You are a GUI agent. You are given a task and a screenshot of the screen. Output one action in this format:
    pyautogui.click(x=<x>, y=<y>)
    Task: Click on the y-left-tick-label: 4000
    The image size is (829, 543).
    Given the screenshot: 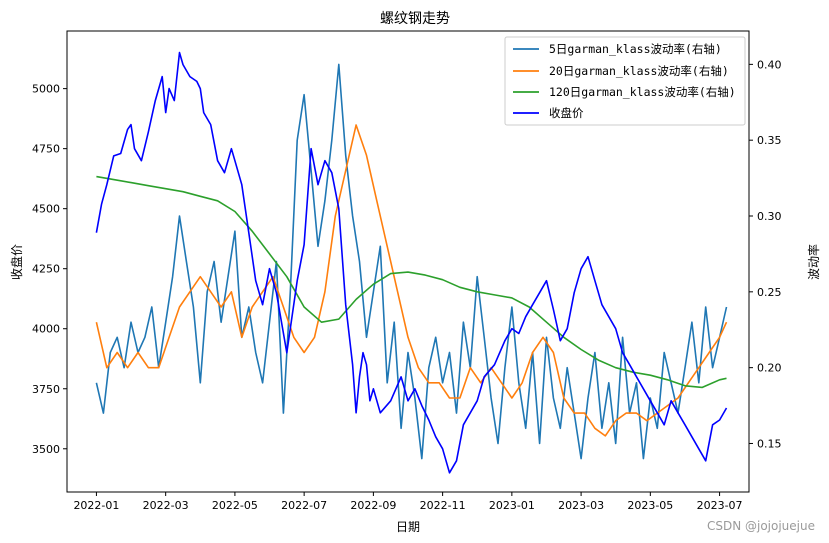 What is the action you would take?
    pyautogui.click(x=46, y=329)
    